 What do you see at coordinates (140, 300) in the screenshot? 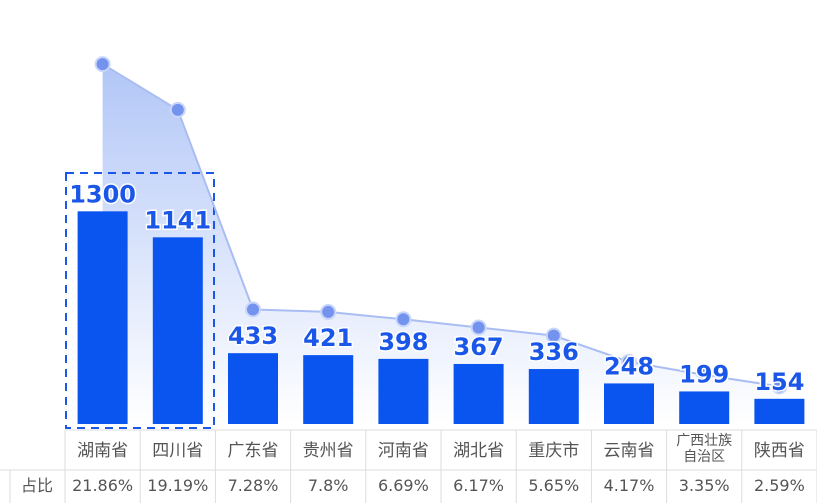
I see `highlight-box` at bounding box center [140, 300].